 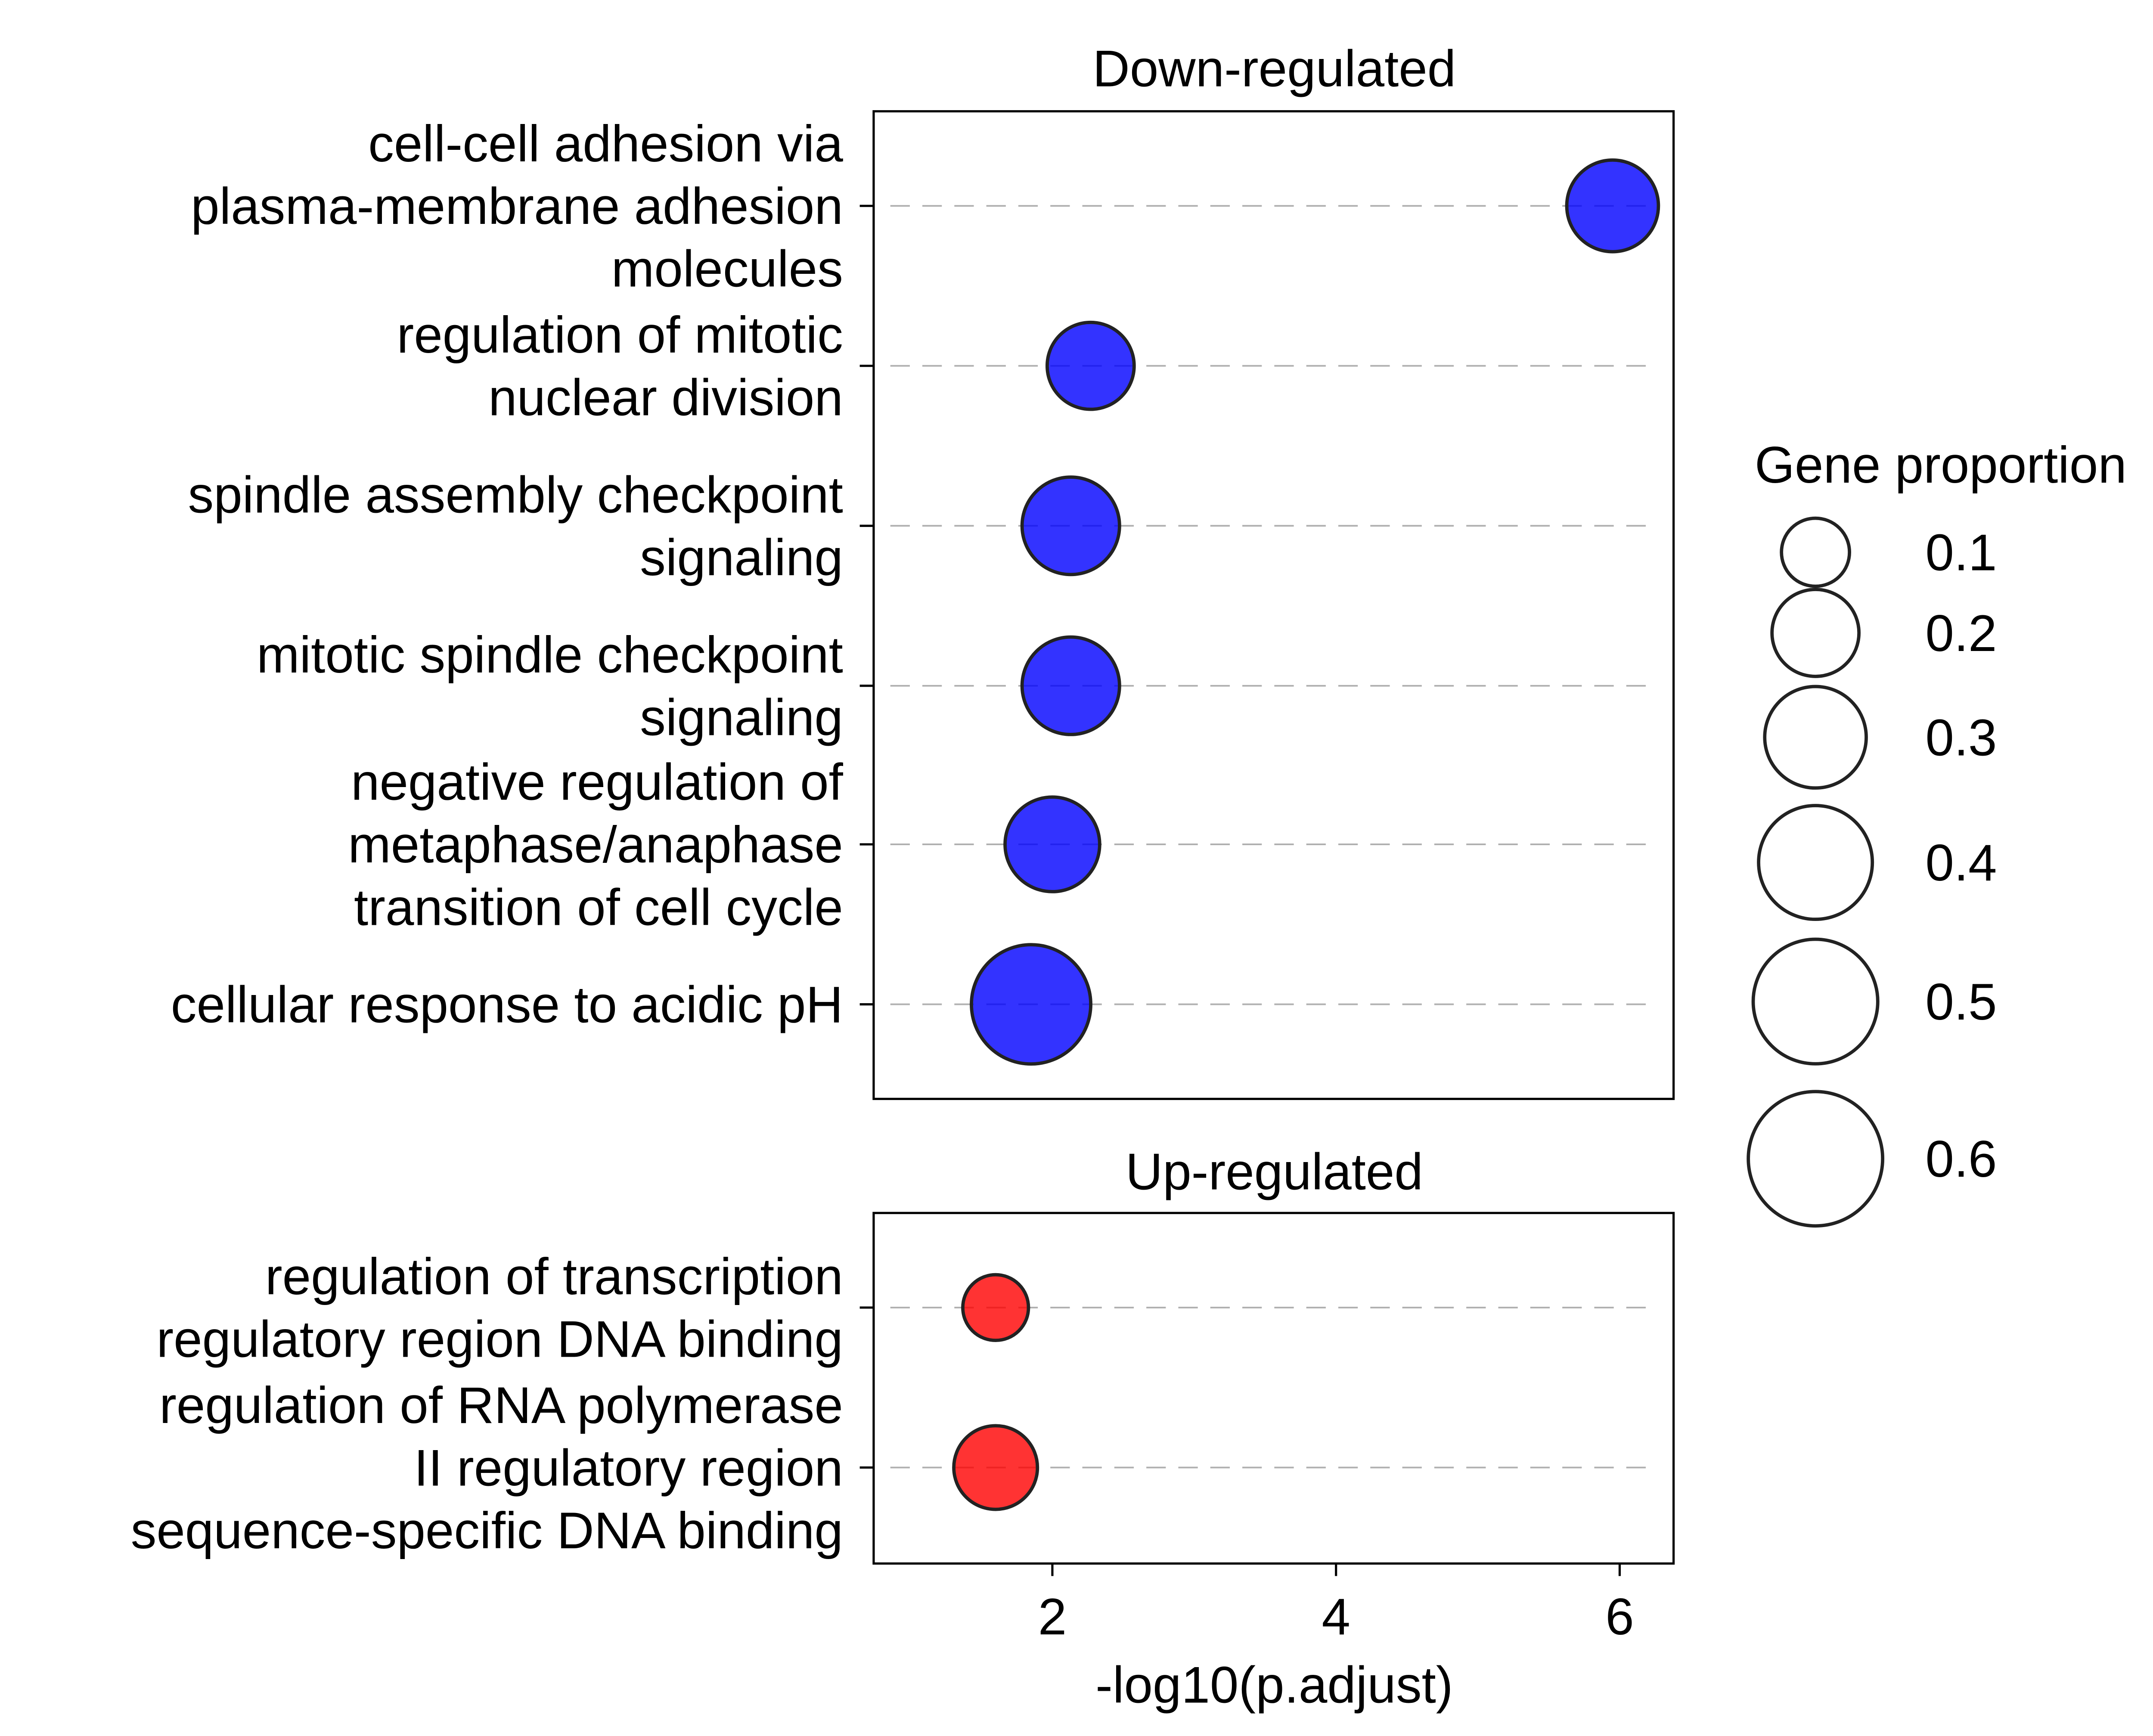 I want to click on category-label-line: regulation of transcription, so click(x=554, y=1277).